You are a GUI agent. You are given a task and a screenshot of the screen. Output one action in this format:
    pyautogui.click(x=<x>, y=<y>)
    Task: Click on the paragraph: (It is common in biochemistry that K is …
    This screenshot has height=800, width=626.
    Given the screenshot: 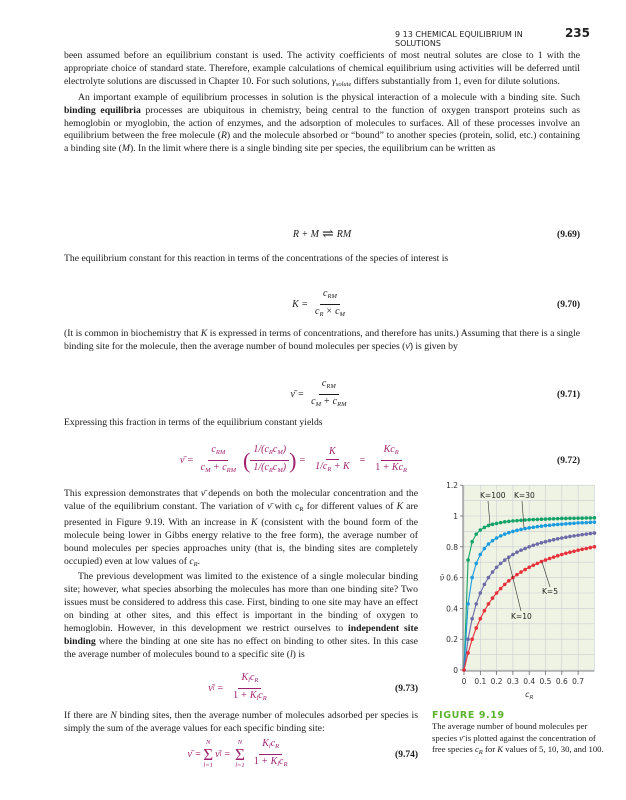 What is the action you would take?
    pyautogui.click(x=322, y=340)
    